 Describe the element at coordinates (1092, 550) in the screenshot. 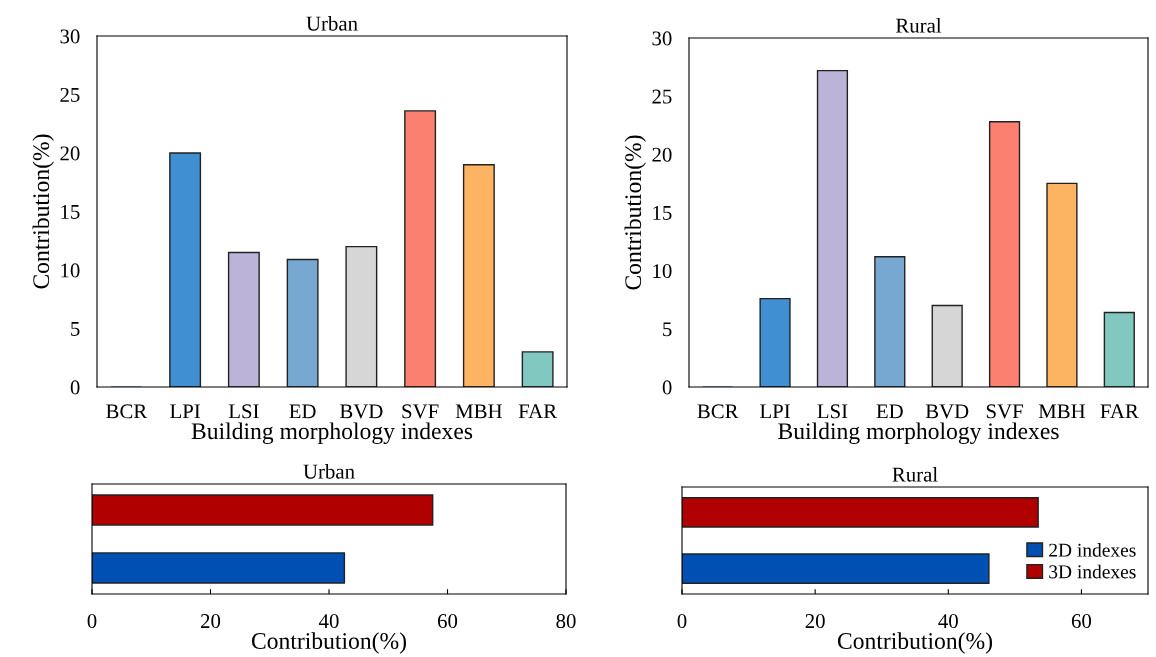

I see `legend-label: 2D indexes` at that location.